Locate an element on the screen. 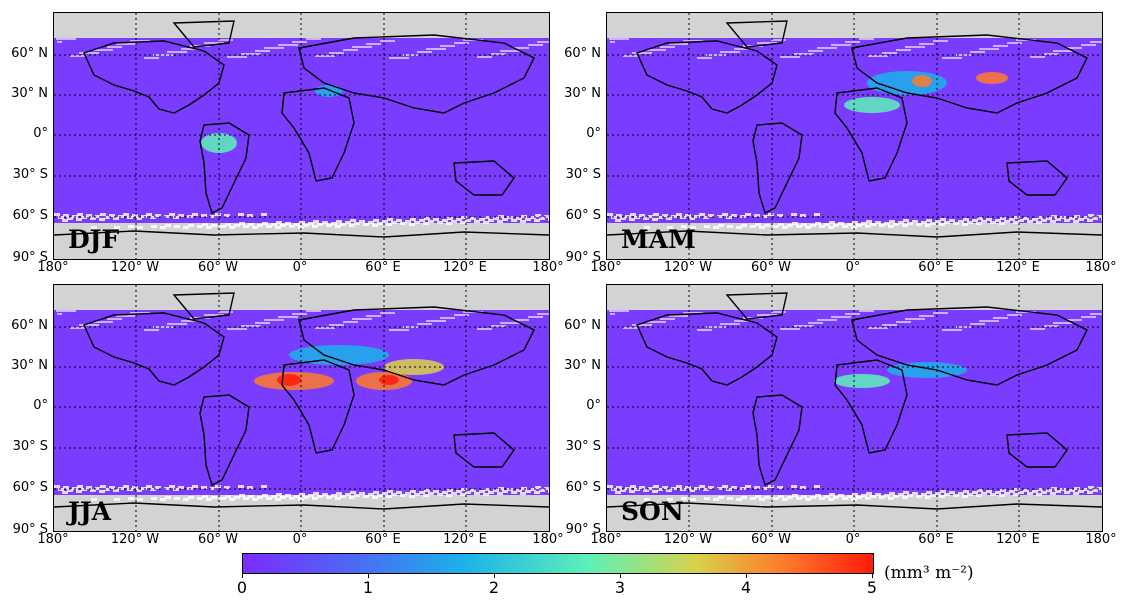 This screenshot has height=606, width=1131. colorbar-tick-label: 2 is located at coordinates (494, 587).